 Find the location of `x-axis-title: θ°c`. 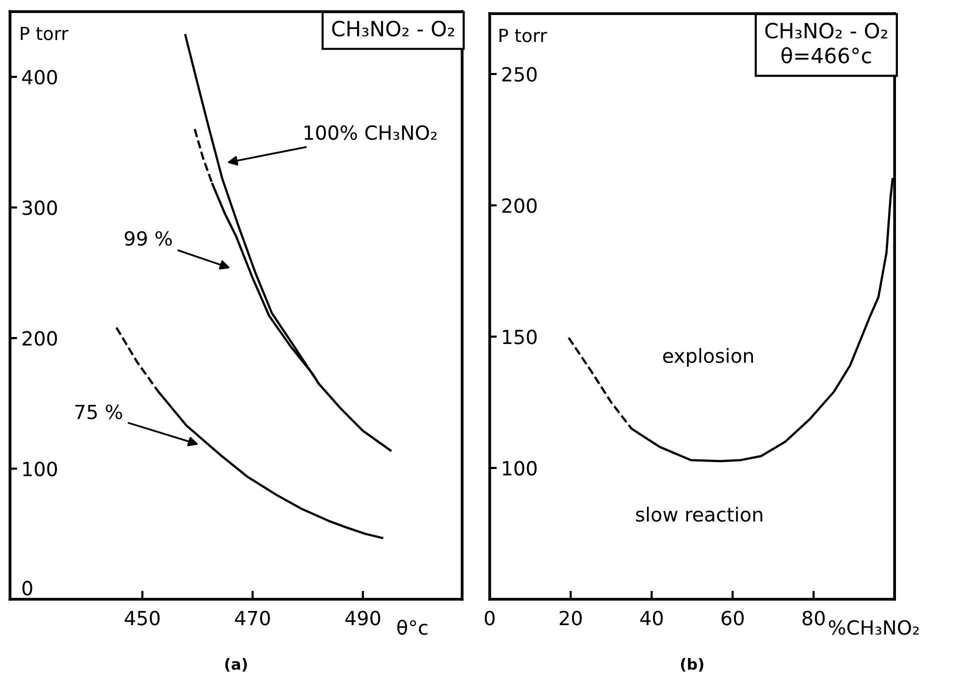

x-axis-title: θ°c is located at coordinates (412, 627).